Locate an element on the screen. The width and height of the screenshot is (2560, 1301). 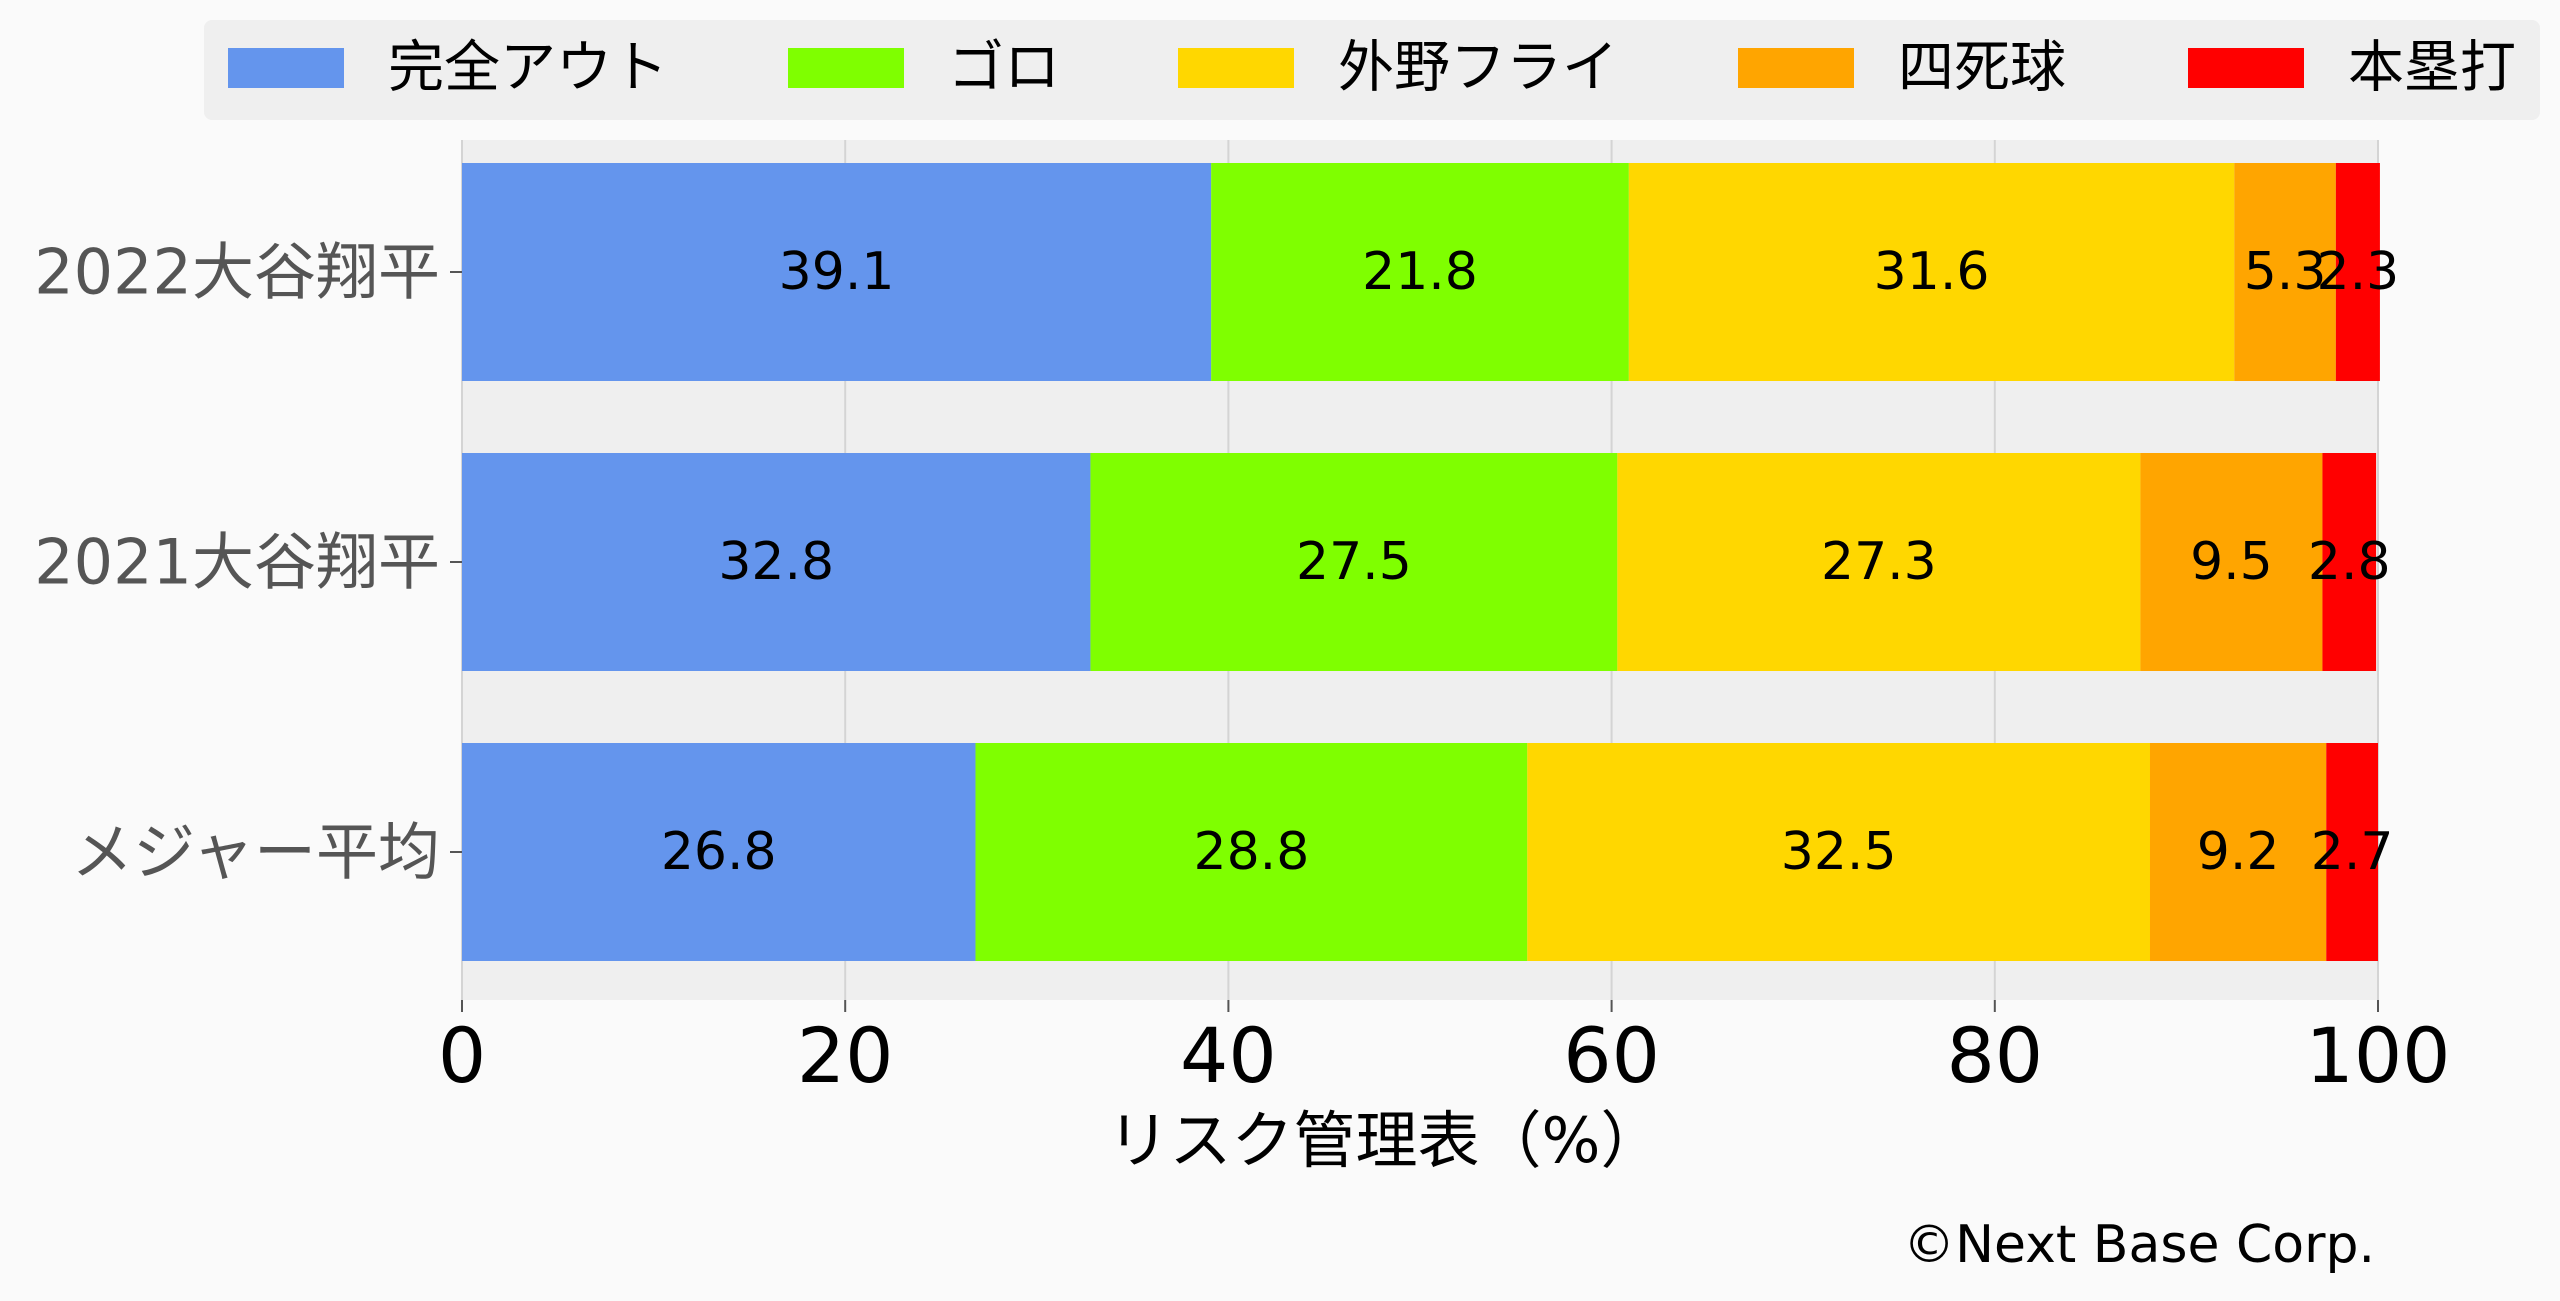
legend-label: ゴロ is located at coordinates (1004, 68).